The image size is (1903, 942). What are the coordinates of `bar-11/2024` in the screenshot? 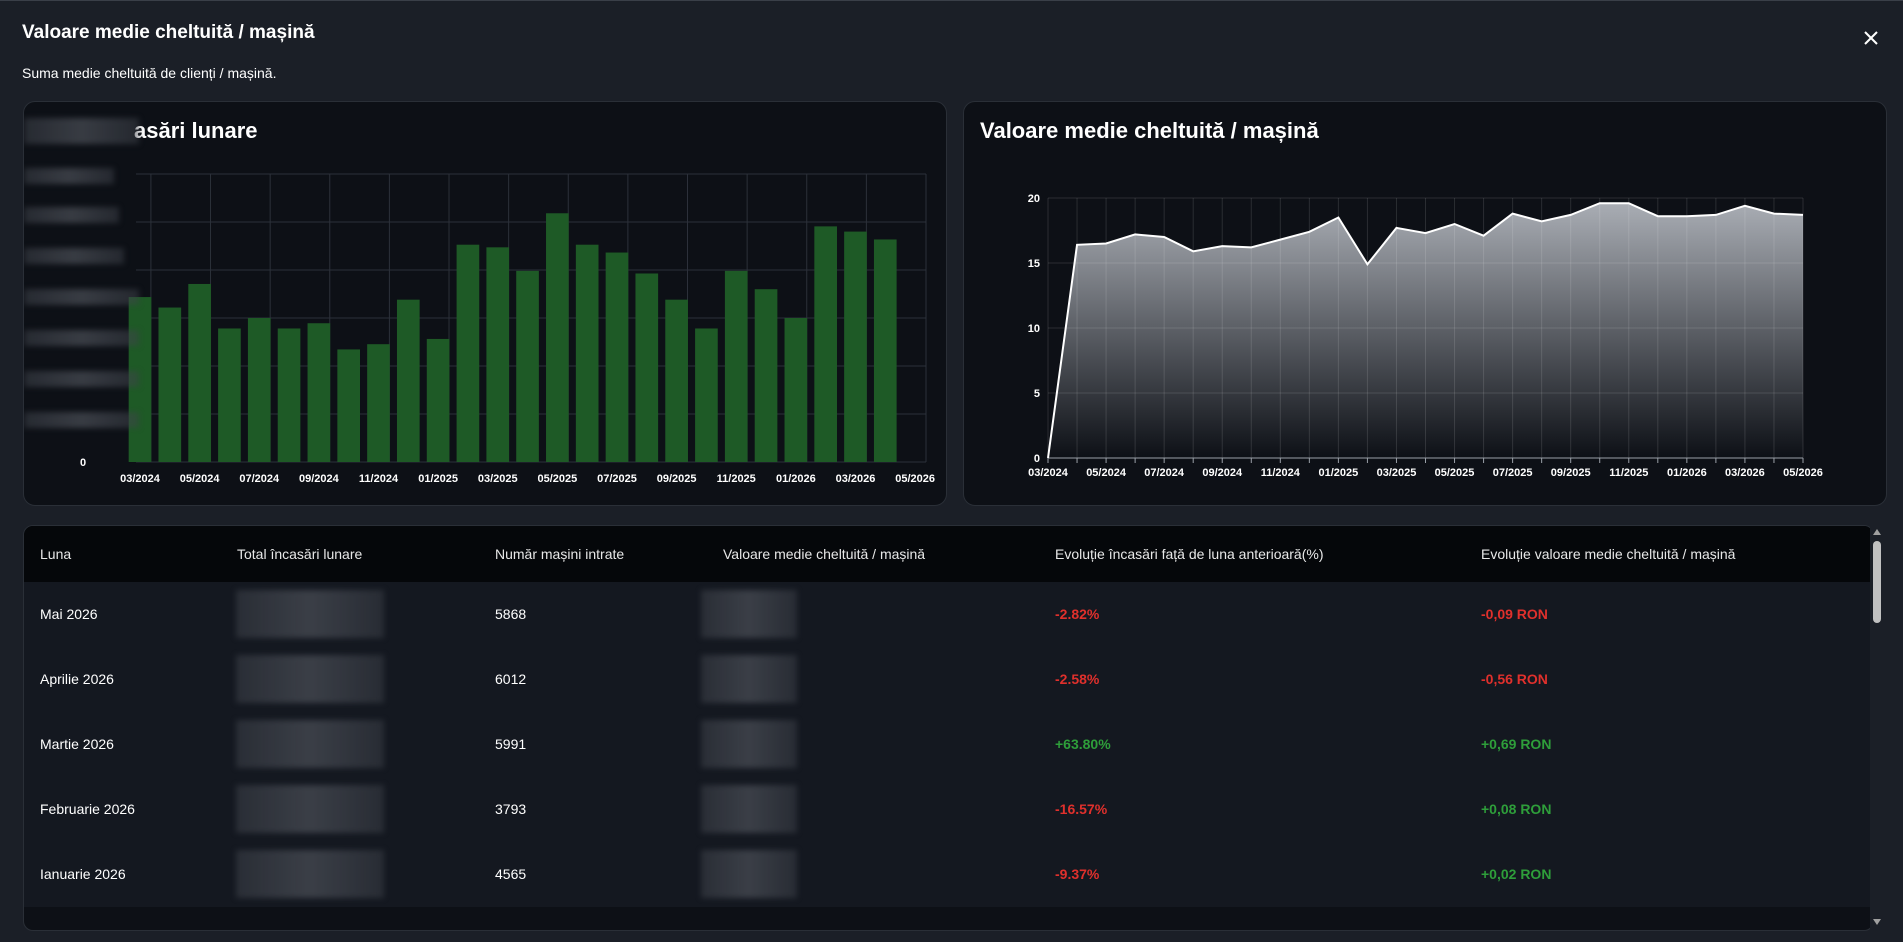 It's located at (378, 403).